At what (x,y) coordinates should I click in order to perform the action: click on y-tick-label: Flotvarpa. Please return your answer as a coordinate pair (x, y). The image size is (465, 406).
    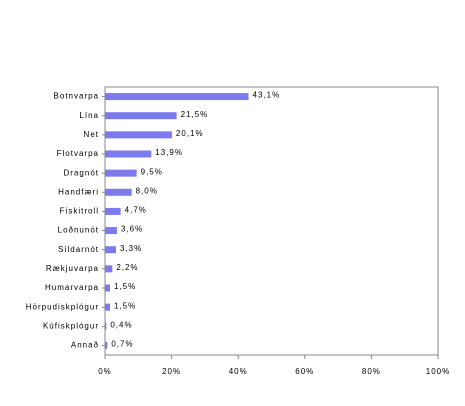
    Looking at the image, I should click on (78, 153).